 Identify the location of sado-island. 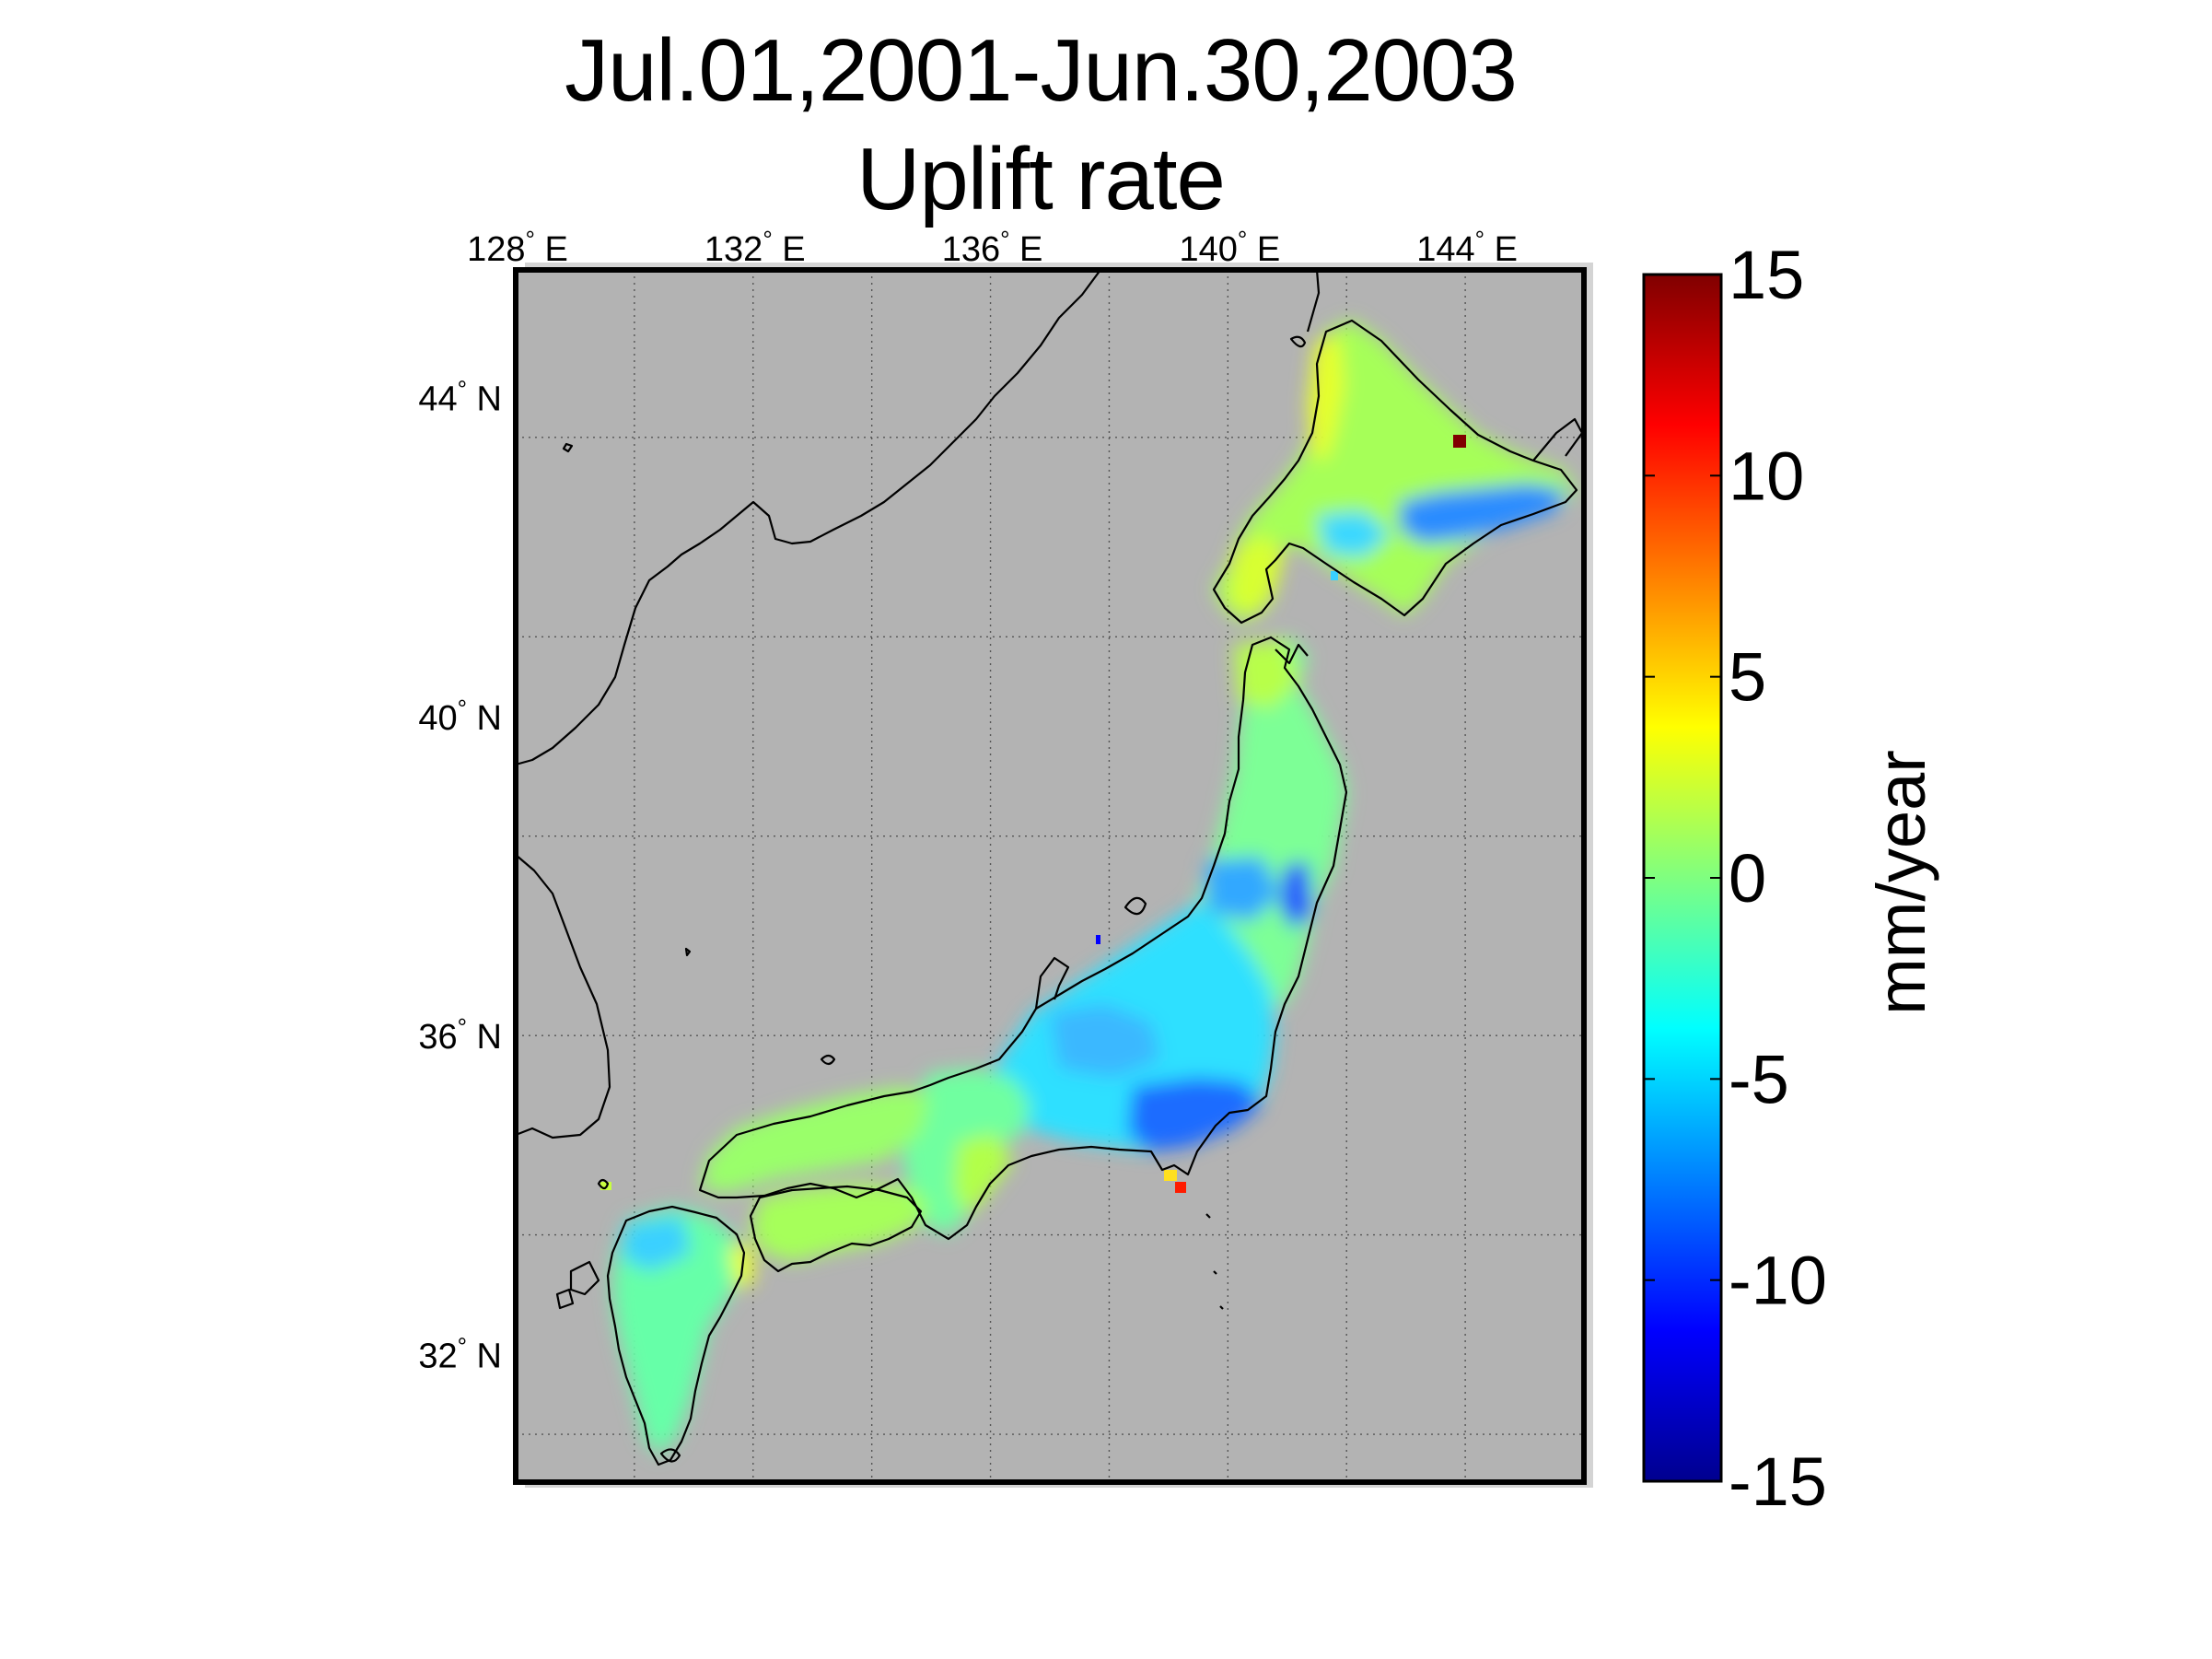
(1135, 906).